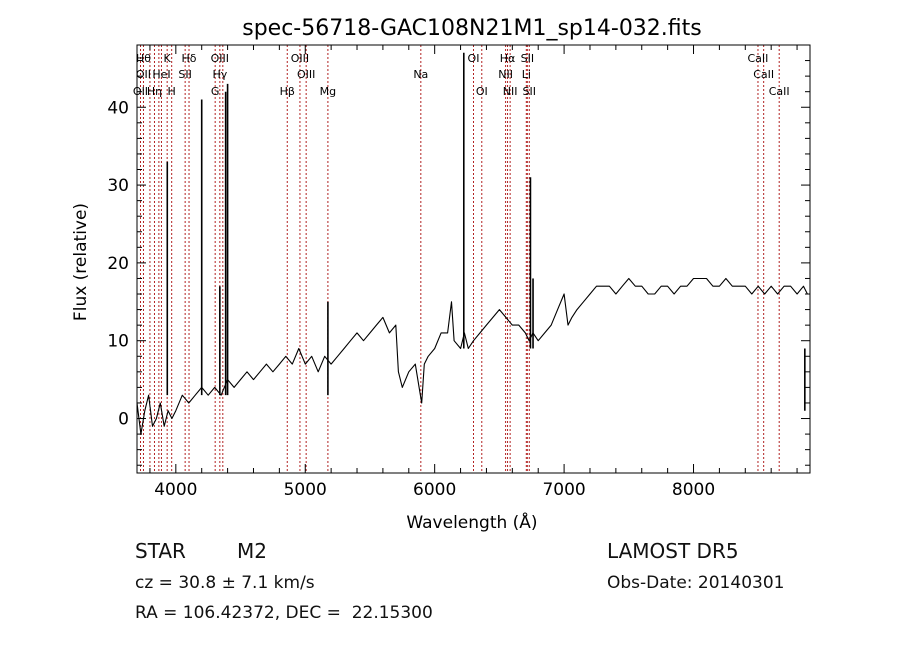 This screenshot has width=900, height=649. What do you see at coordinates (118, 108) in the screenshot?
I see `y-tick-label: 40` at bounding box center [118, 108].